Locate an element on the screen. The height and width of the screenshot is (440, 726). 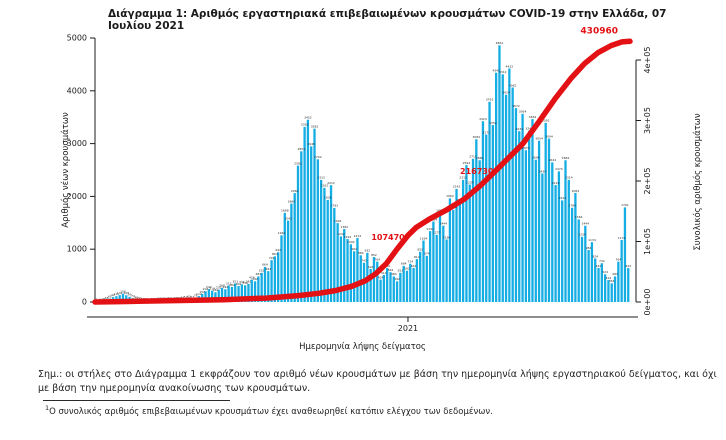
bar-value-label: 78 is located at coordinates (196, 296).